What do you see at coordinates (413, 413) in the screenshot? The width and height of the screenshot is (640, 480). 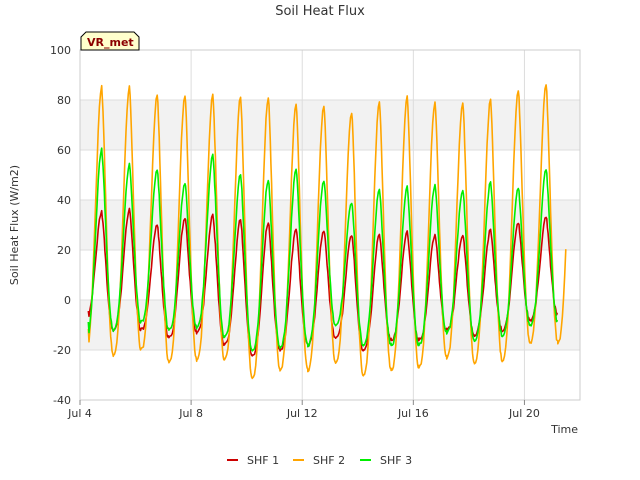 I see `x-tick-label: Jul 16` at bounding box center [413, 413].